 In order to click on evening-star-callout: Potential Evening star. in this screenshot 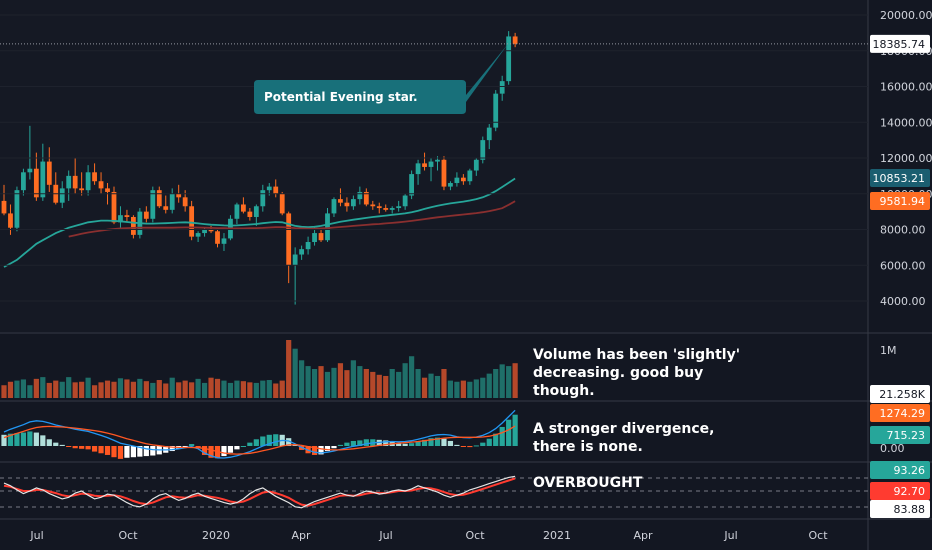, I will do `click(381, 79)`.